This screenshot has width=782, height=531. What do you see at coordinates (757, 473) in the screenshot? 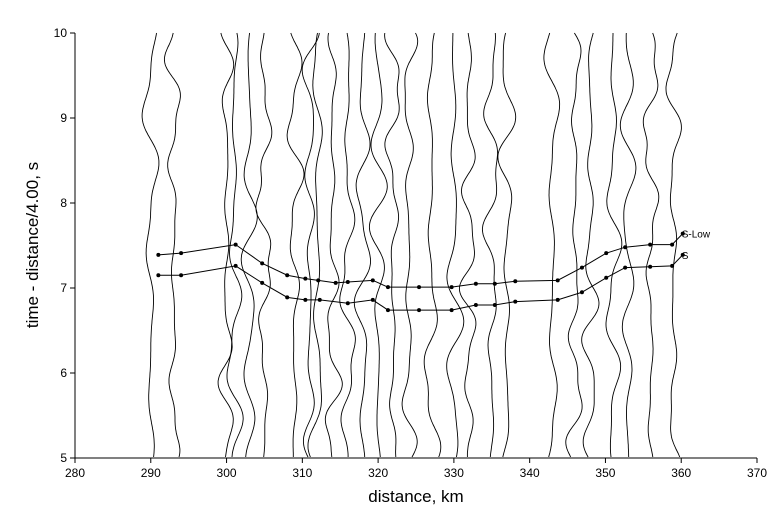
I see `x-tick-label: 370` at bounding box center [757, 473].